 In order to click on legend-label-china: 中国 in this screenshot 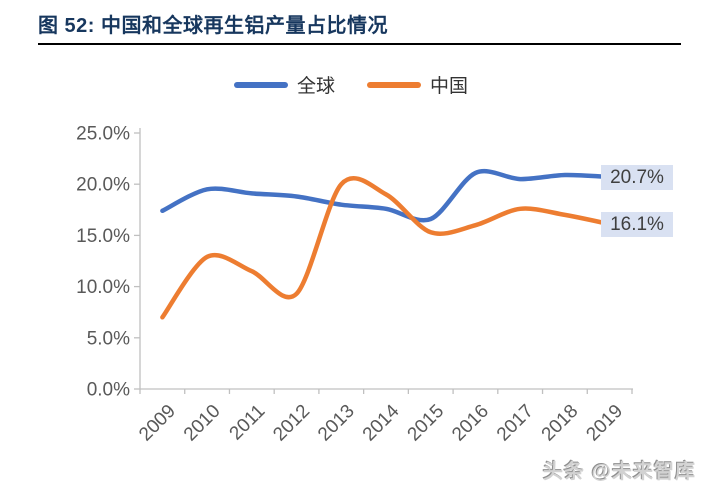, I will do `click(449, 86)`.